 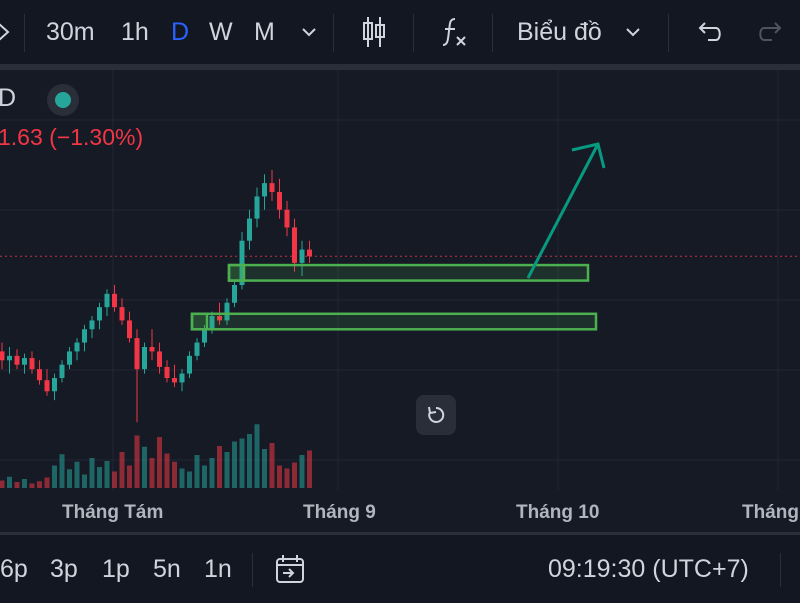 I want to click on range-5n: 5n, so click(x=167, y=568).